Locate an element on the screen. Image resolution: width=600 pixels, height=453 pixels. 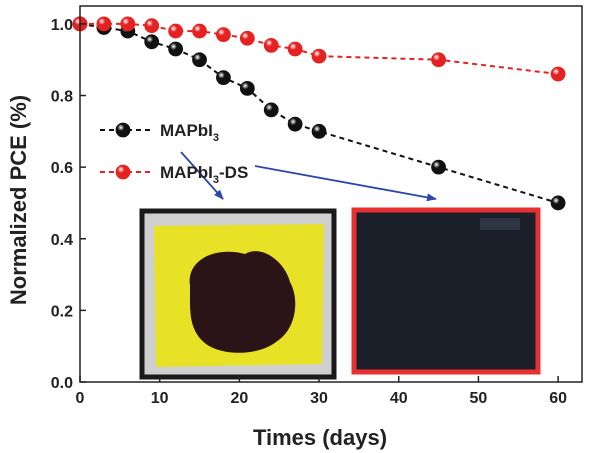
stable-film-photo is located at coordinates (446, 291).